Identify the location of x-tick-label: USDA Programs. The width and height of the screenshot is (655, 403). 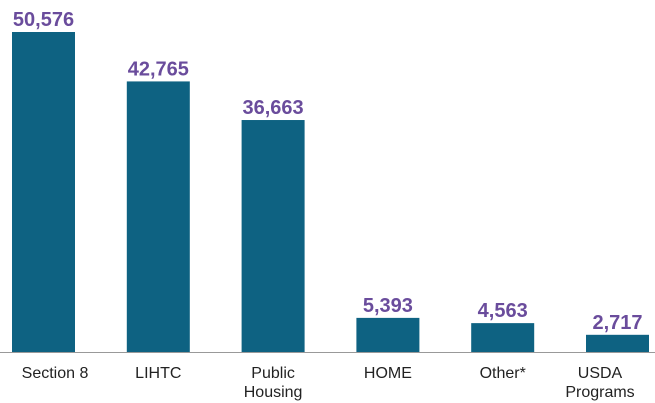
(600, 383).